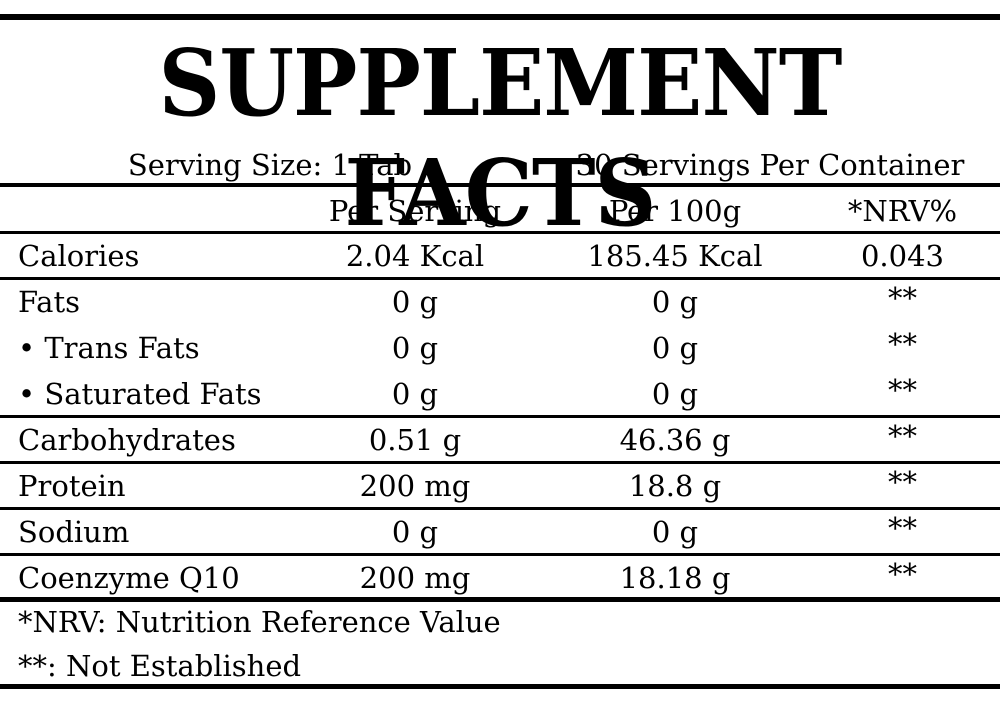 This screenshot has height=716, width=1000. What do you see at coordinates (79, 256) in the screenshot?
I see `nutrient-name: Calories` at bounding box center [79, 256].